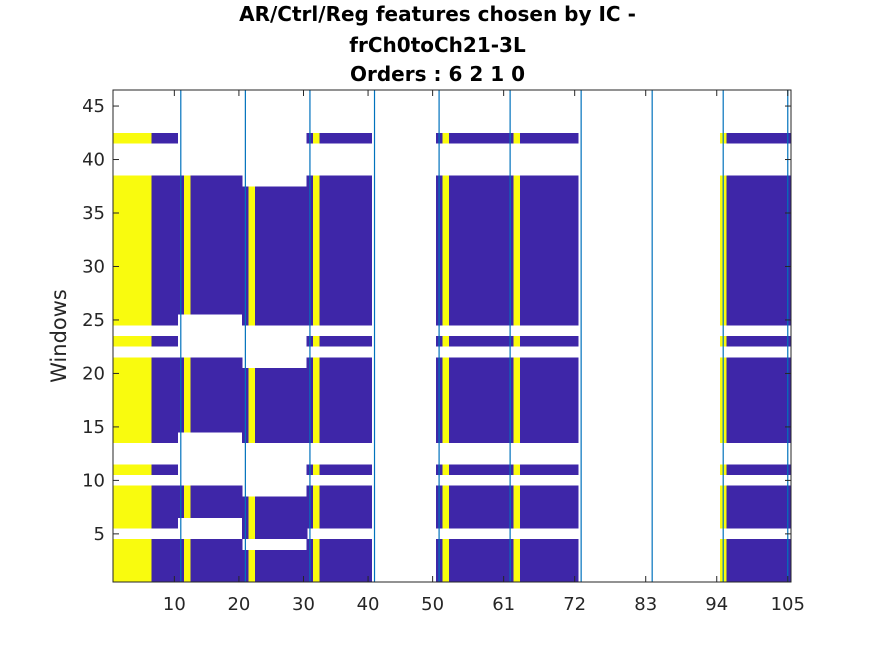  What do you see at coordinates (238, 604) in the screenshot?
I see `x-tick-label: 20` at bounding box center [238, 604].